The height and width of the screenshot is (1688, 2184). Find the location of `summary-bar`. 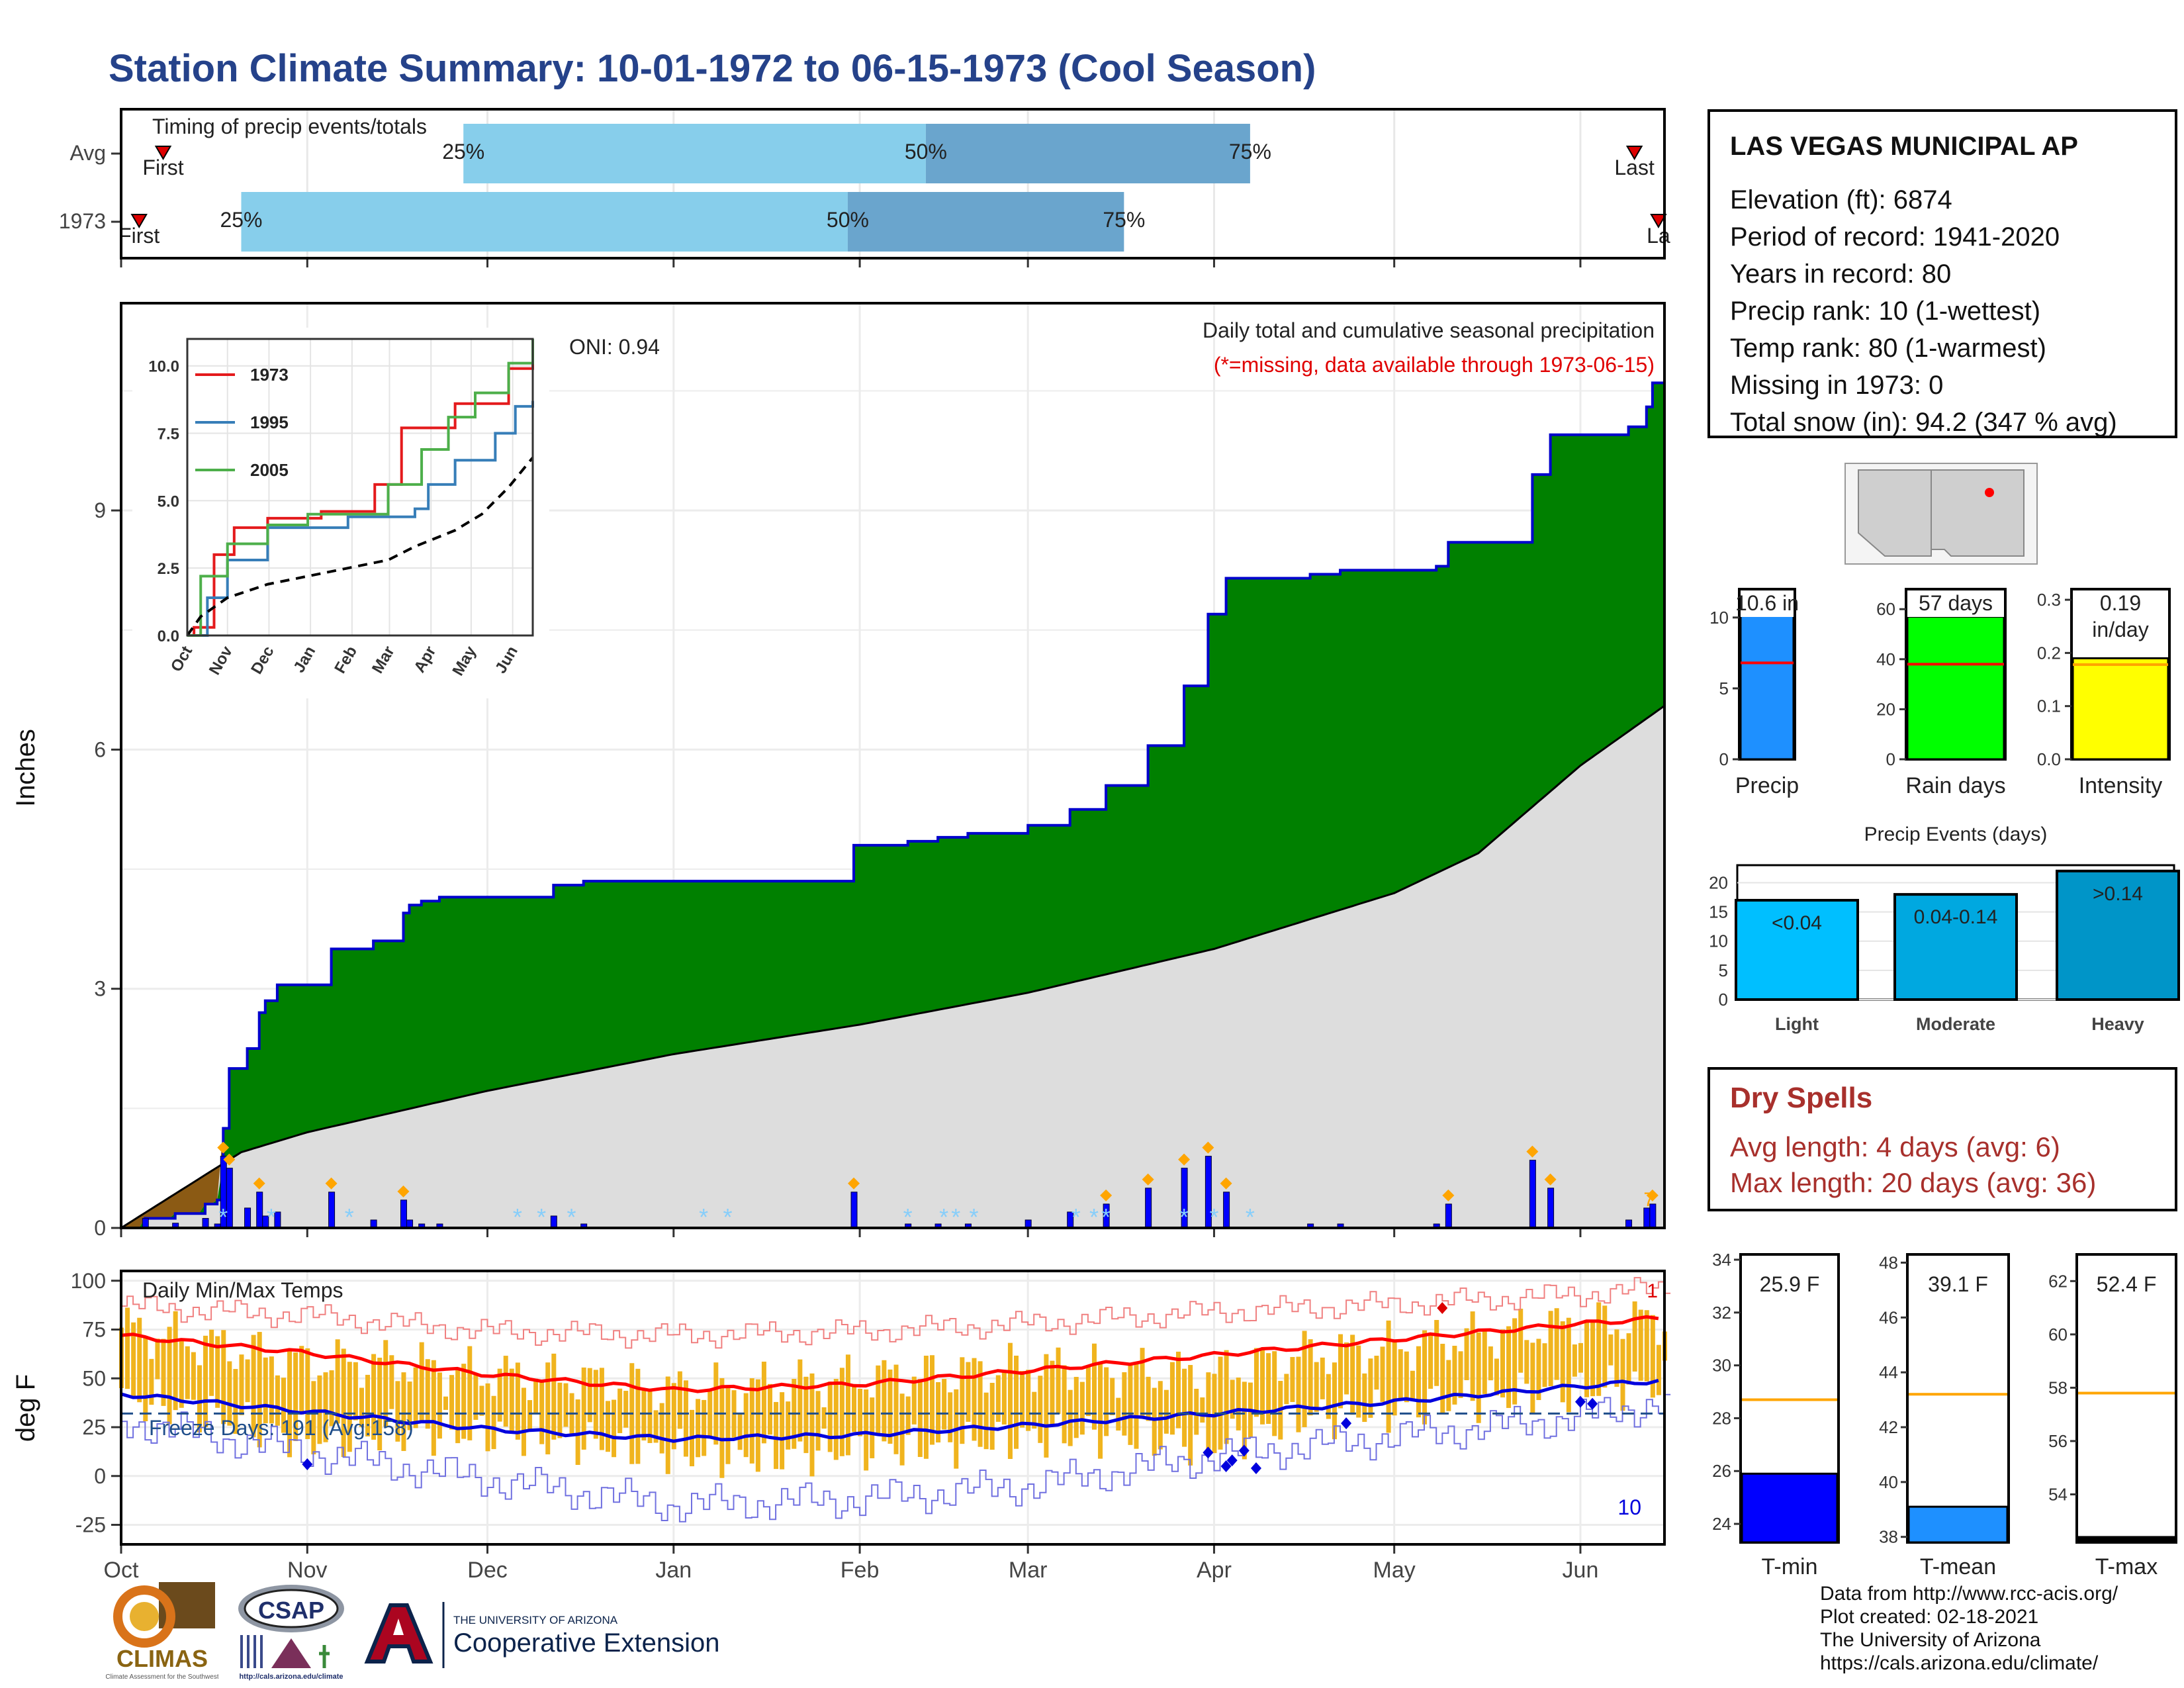

summary-bar is located at coordinates (1955, 688).